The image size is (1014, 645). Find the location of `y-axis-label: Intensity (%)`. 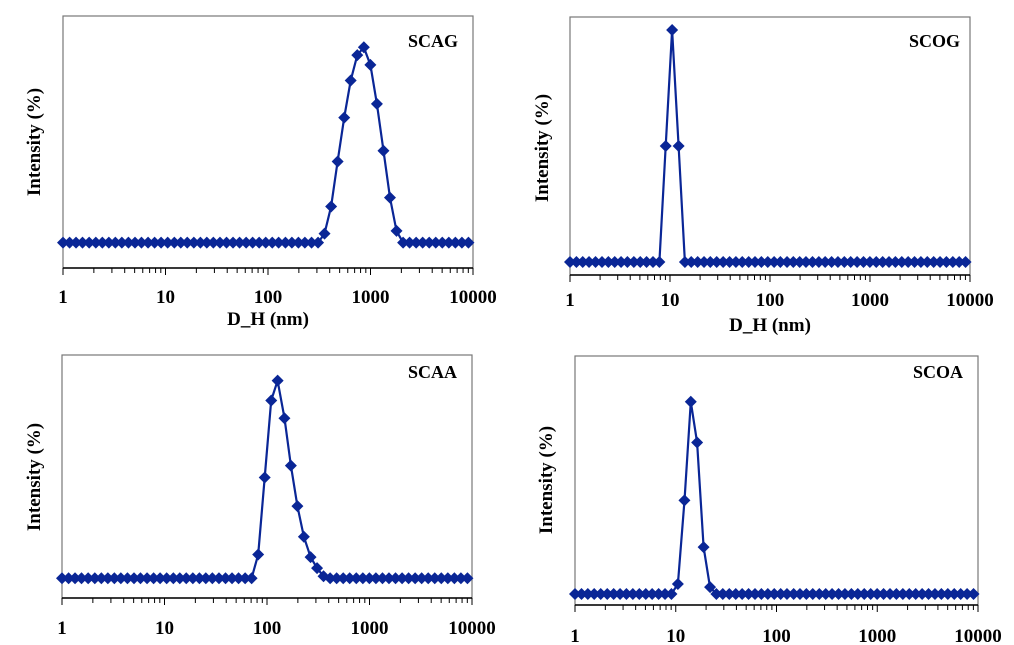

y-axis-label: Intensity (%) is located at coordinates (34, 142).